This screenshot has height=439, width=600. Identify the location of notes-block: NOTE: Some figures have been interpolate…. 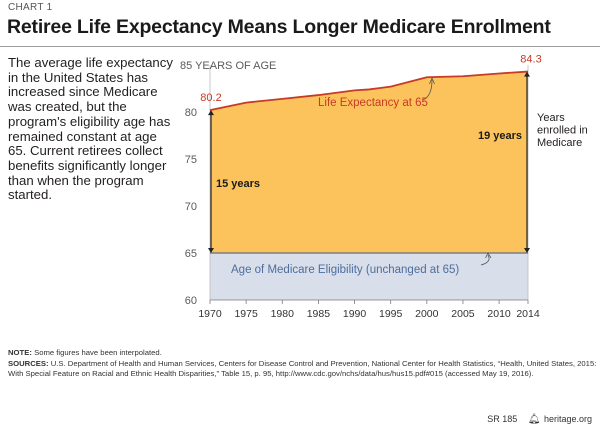
(303, 364).